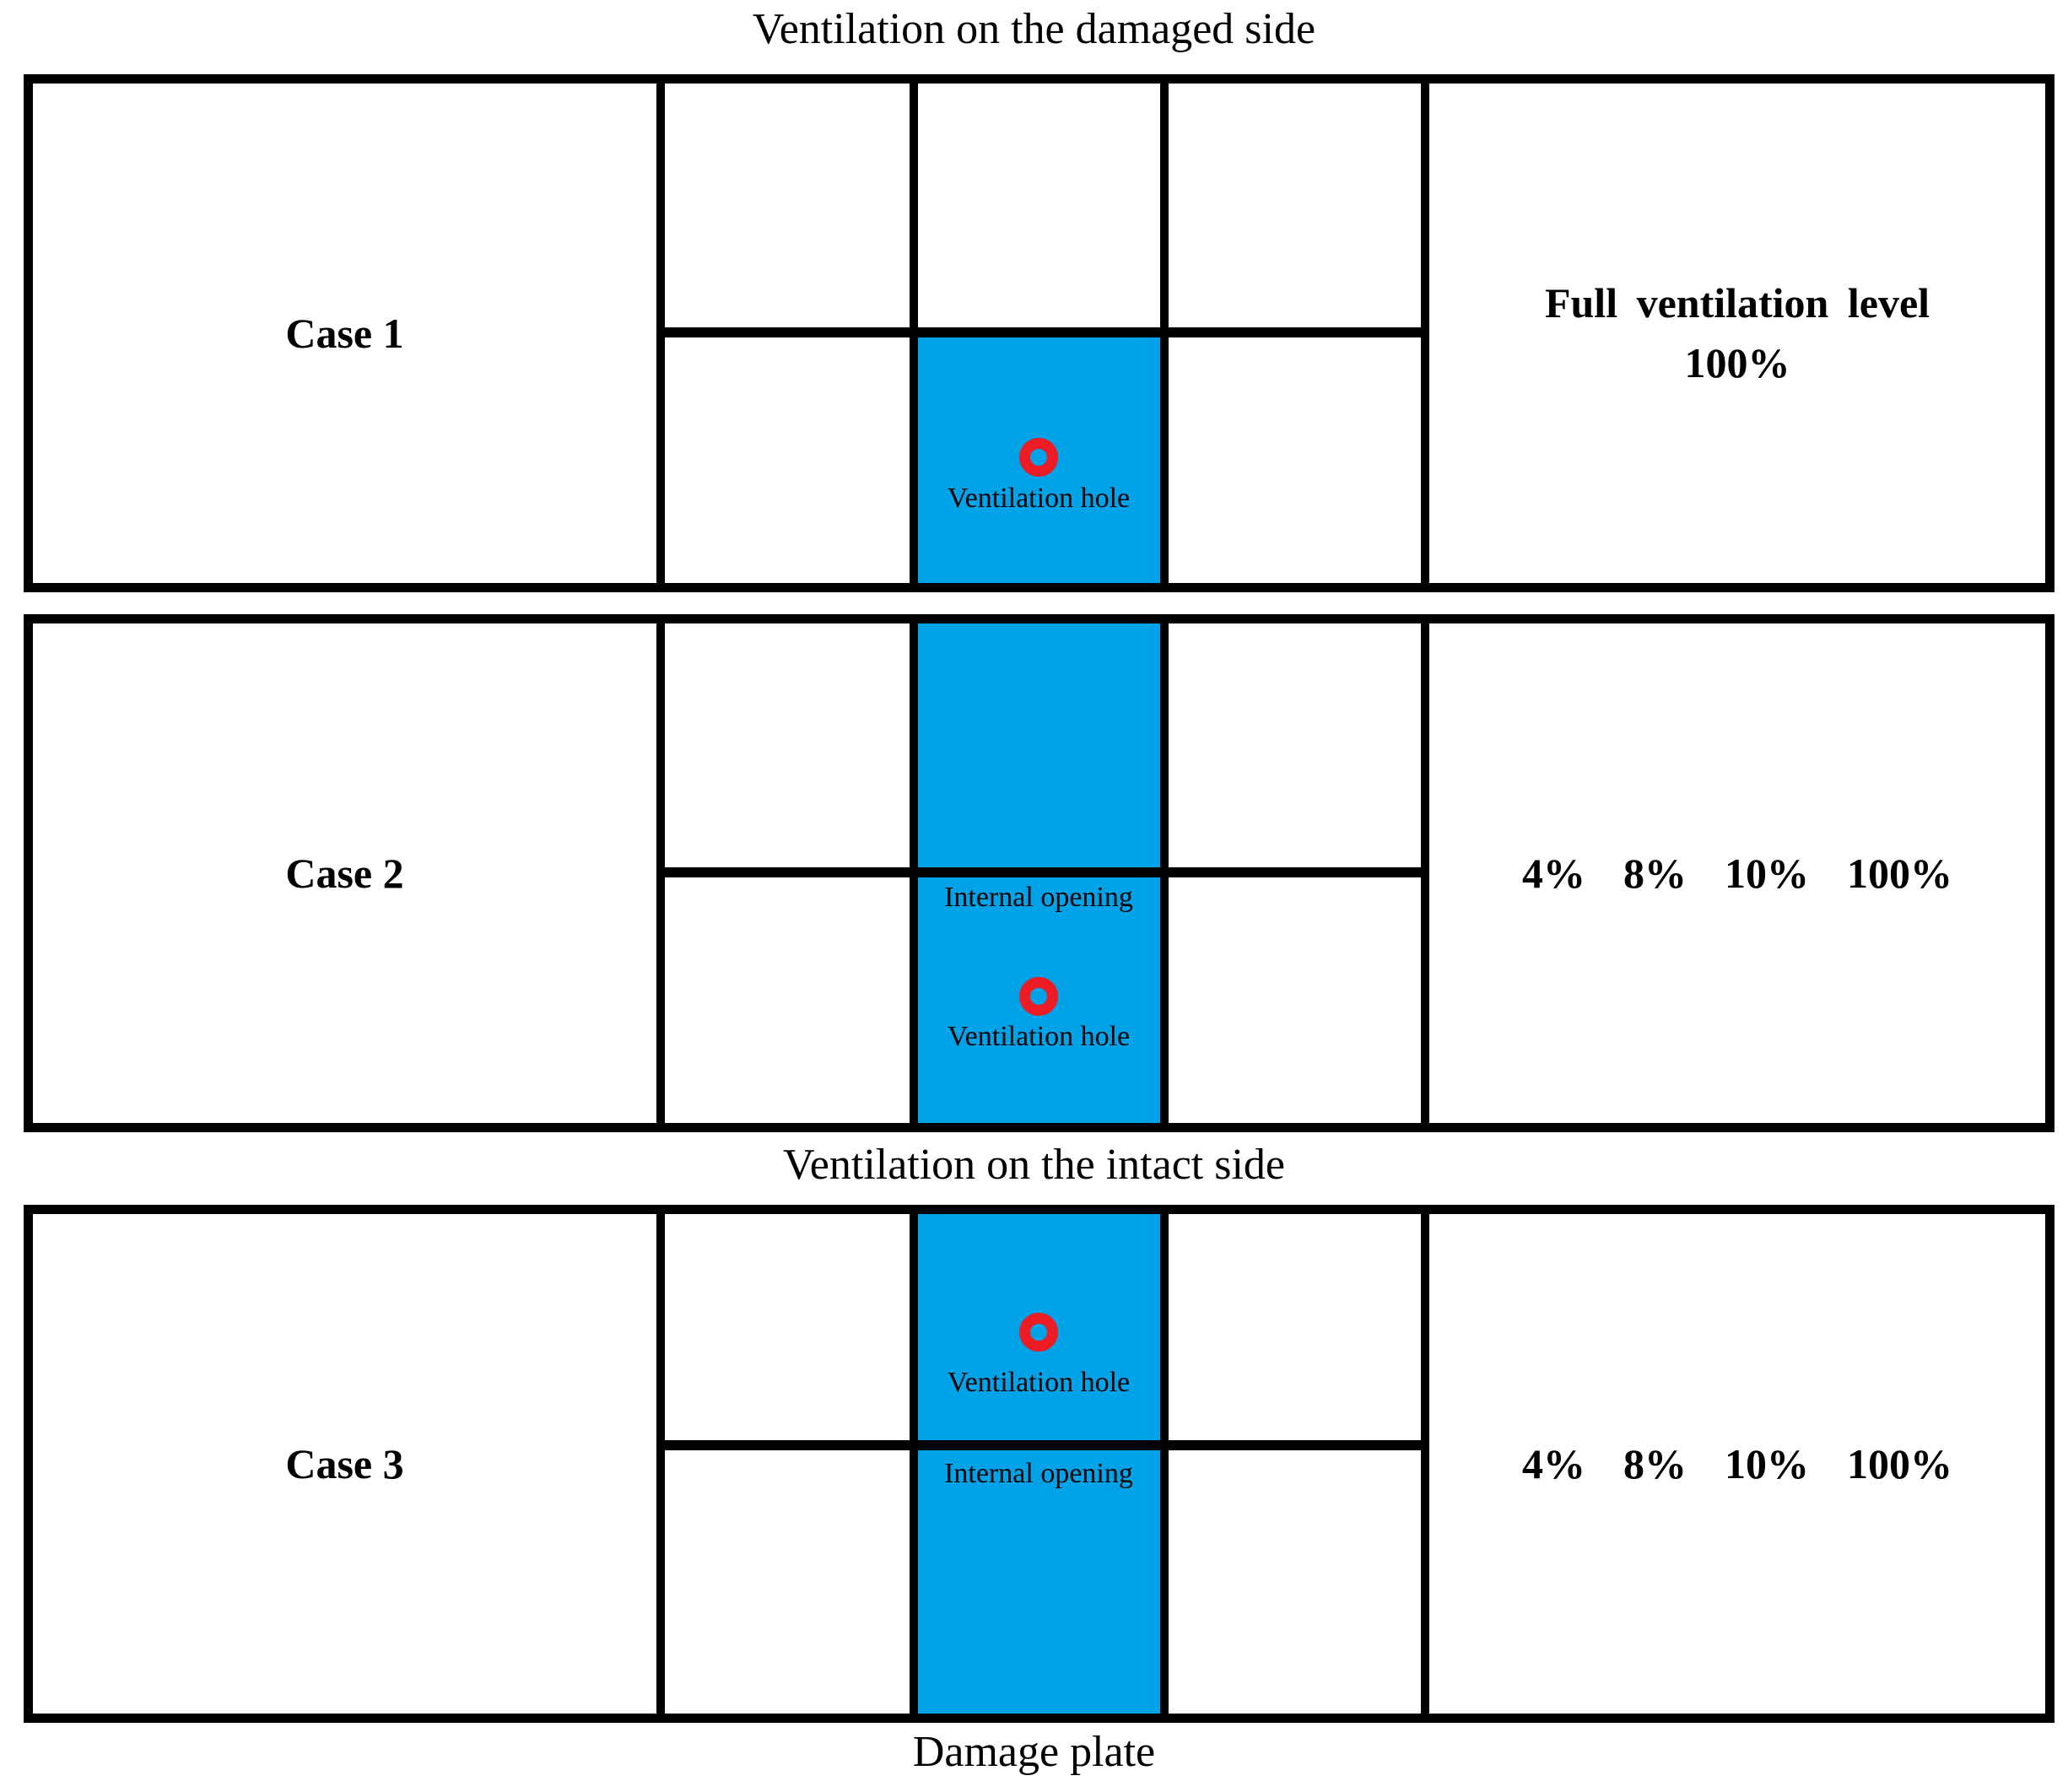  I want to click on ventilation-level-text: Full ventilation level 100%, so click(1737, 334).